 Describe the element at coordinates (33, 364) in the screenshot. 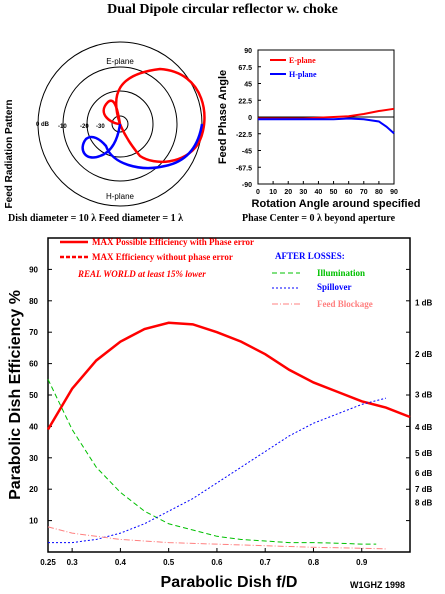

I see `efficiency-y-tick-label: 60` at that location.